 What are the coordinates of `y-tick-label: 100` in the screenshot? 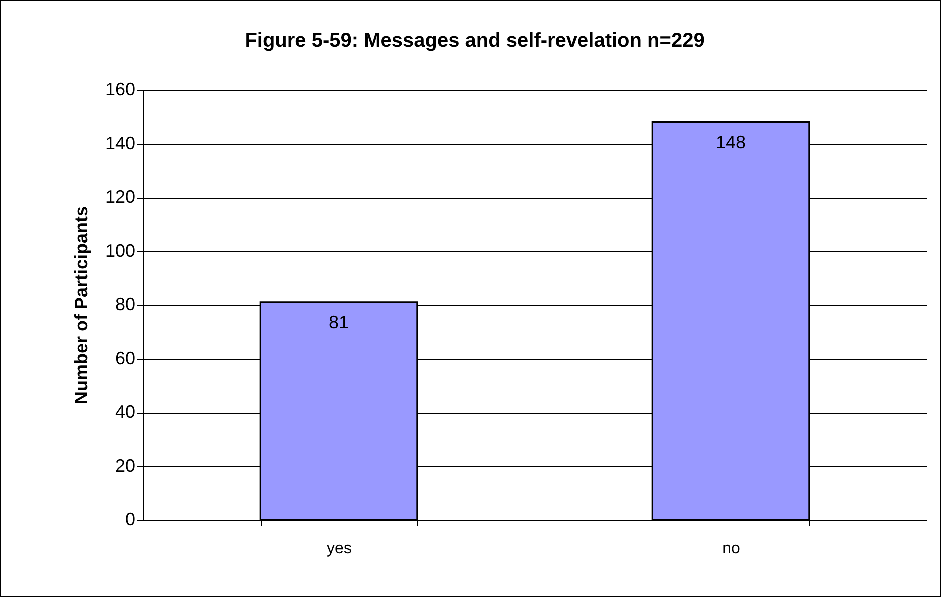 It's located at (120, 250).